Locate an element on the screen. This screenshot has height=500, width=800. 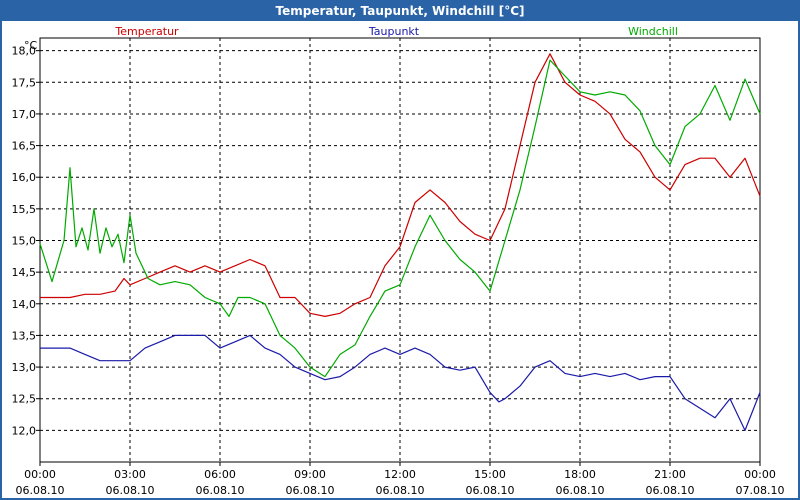
y-tick-label: 15,0 is located at coordinates (24, 241).